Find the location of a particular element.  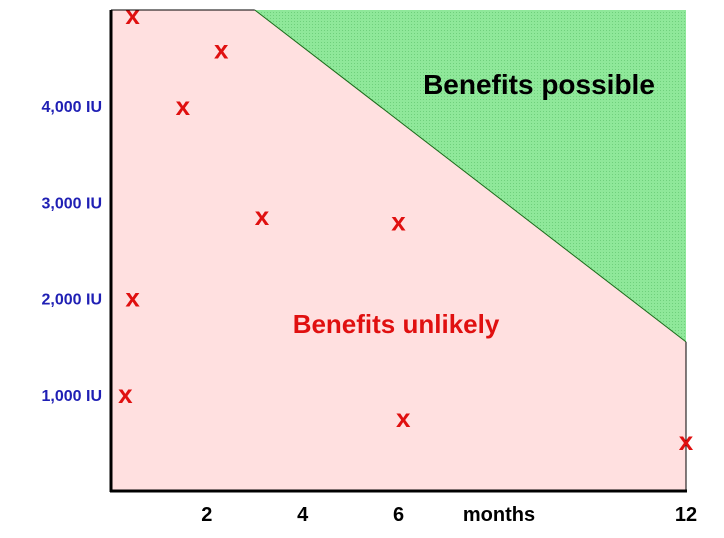

y-tick-label: 2,000 IU is located at coordinates (72, 300).